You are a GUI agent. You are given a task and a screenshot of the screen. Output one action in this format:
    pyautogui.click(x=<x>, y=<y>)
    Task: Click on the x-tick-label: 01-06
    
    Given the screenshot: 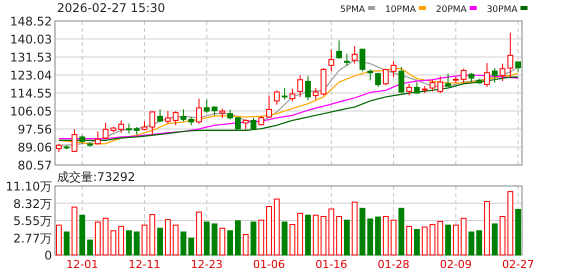 What is the action you would take?
    pyautogui.click(x=269, y=264)
    